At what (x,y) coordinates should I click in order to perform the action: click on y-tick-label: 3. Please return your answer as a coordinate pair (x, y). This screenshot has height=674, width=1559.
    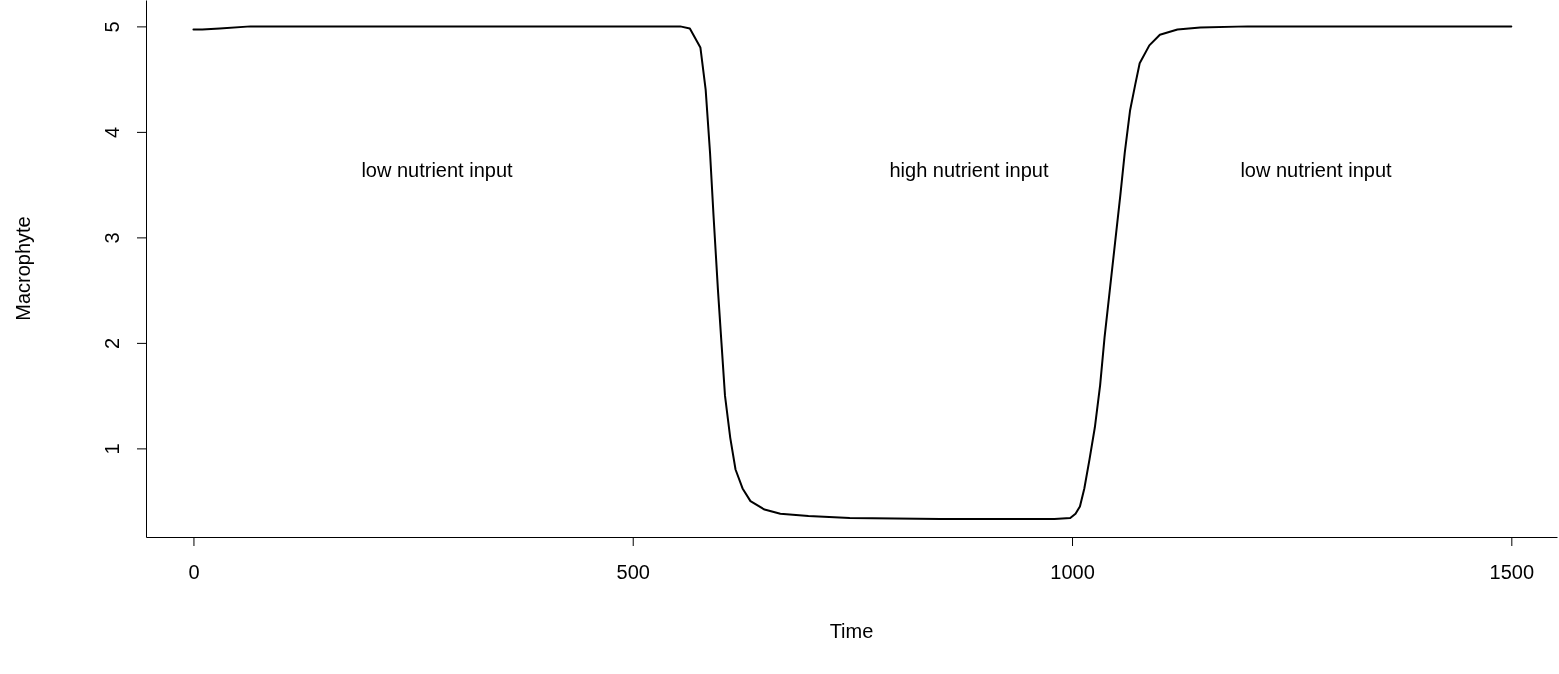
    Looking at the image, I should click on (112, 238).